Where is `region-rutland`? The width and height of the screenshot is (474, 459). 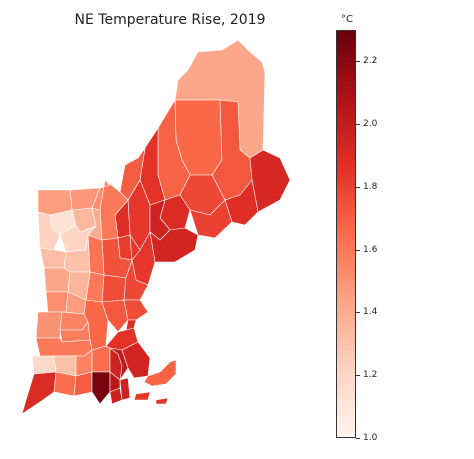 region-rutland is located at coordinates (57, 280).